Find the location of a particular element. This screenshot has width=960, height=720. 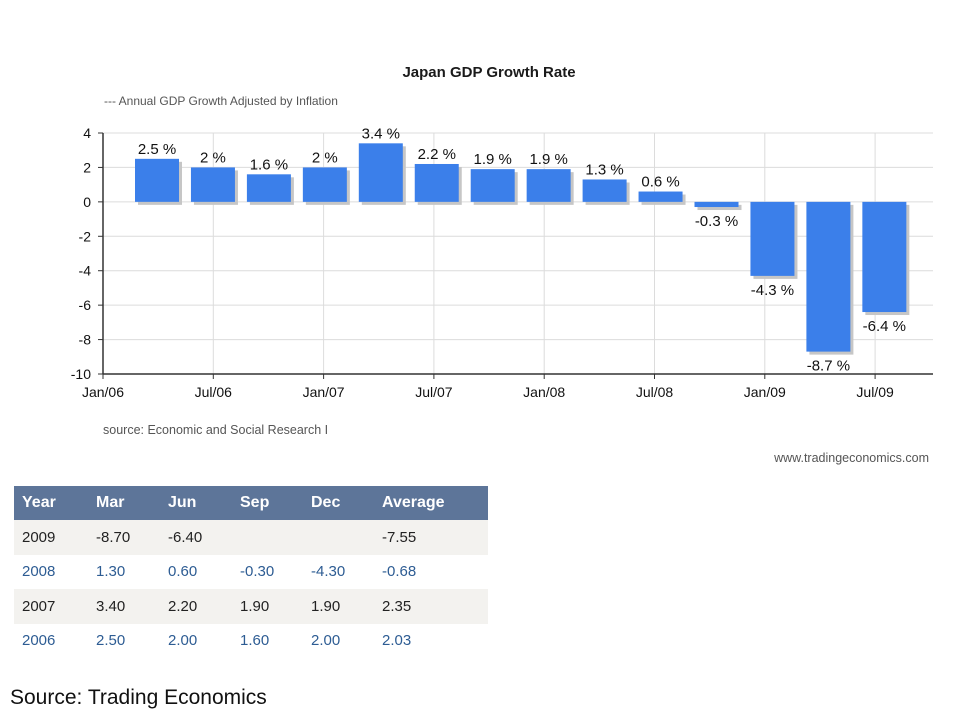

table-cell: 3.40 is located at coordinates (124, 606).